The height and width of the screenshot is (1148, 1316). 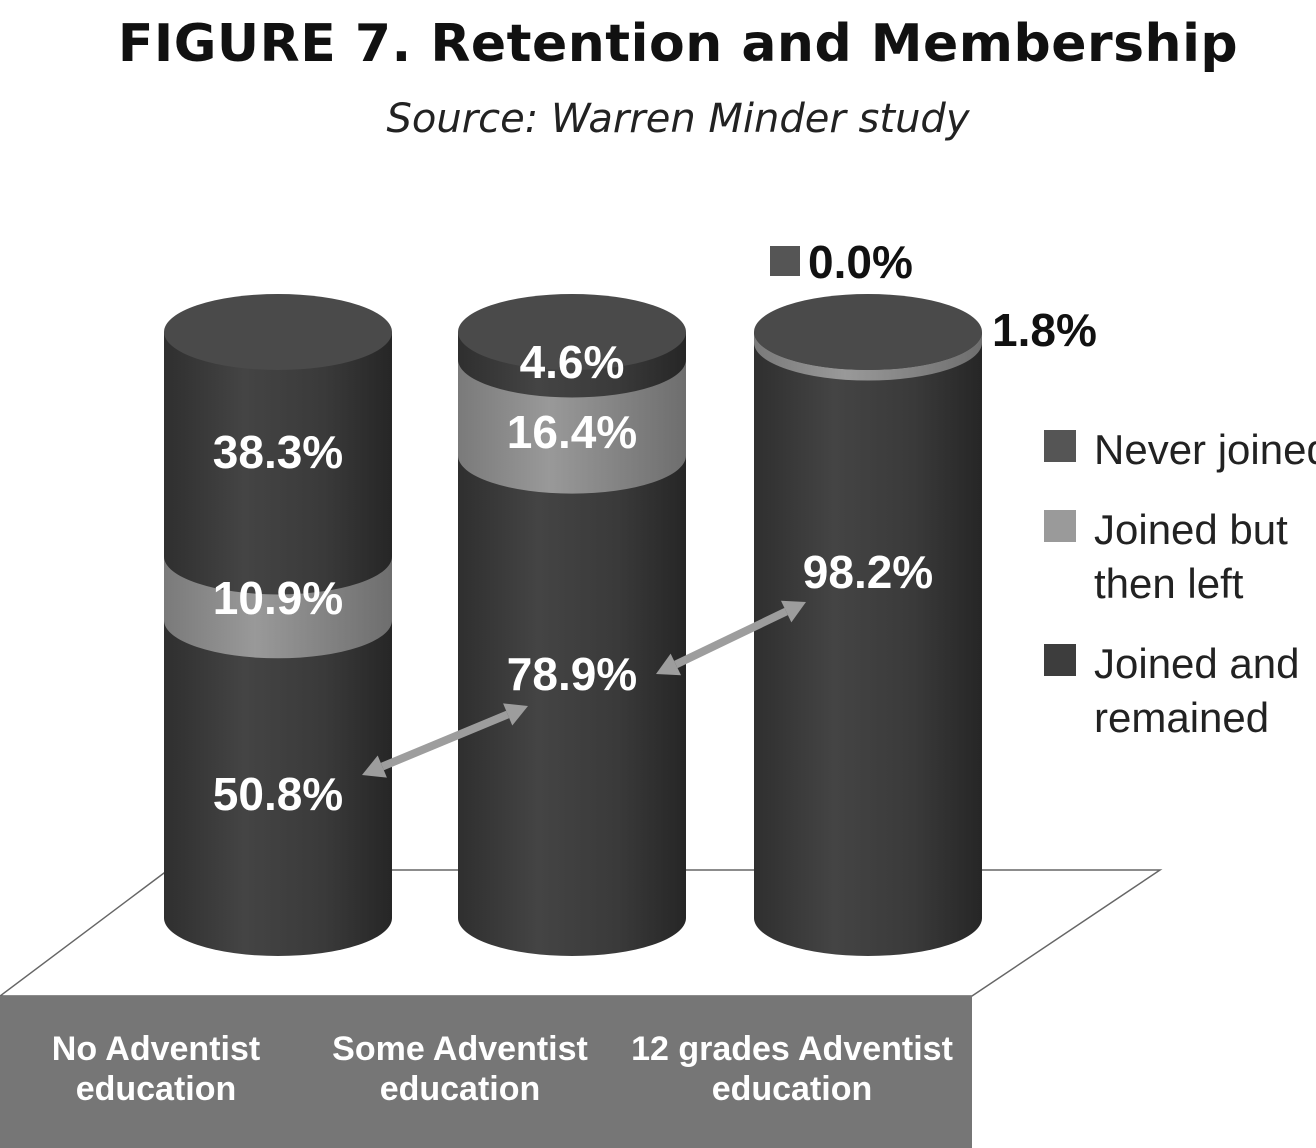 I want to click on data-label: 4.6%, so click(x=572, y=362).